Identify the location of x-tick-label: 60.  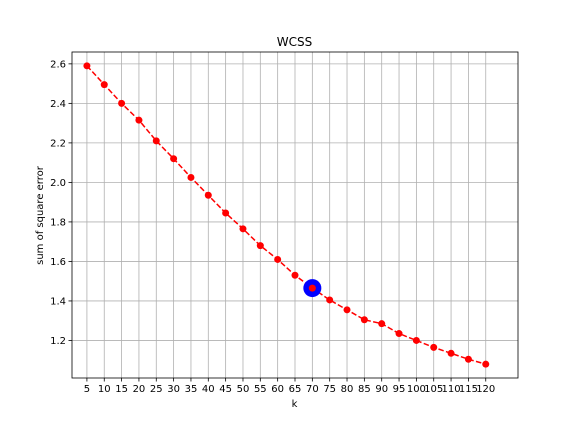
(277, 389).